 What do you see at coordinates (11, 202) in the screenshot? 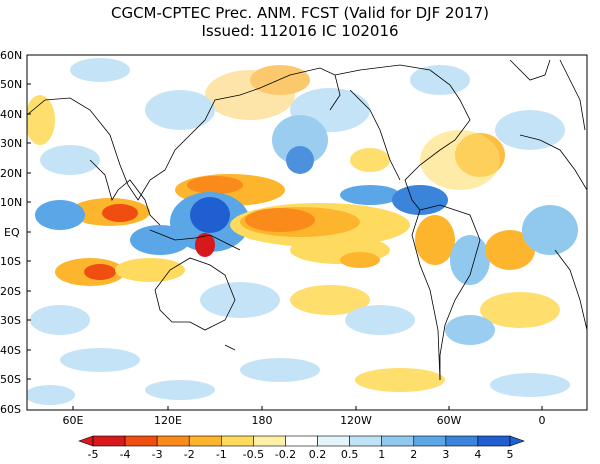
I see `lat-label: 10N` at bounding box center [11, 202].